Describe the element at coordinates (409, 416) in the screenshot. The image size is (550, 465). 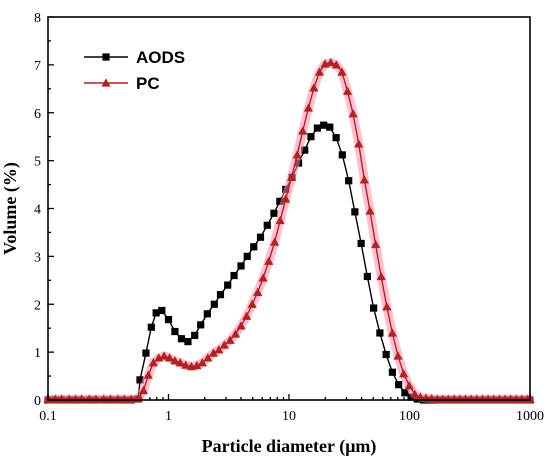
I see `x-tick-label: 100` at that location.